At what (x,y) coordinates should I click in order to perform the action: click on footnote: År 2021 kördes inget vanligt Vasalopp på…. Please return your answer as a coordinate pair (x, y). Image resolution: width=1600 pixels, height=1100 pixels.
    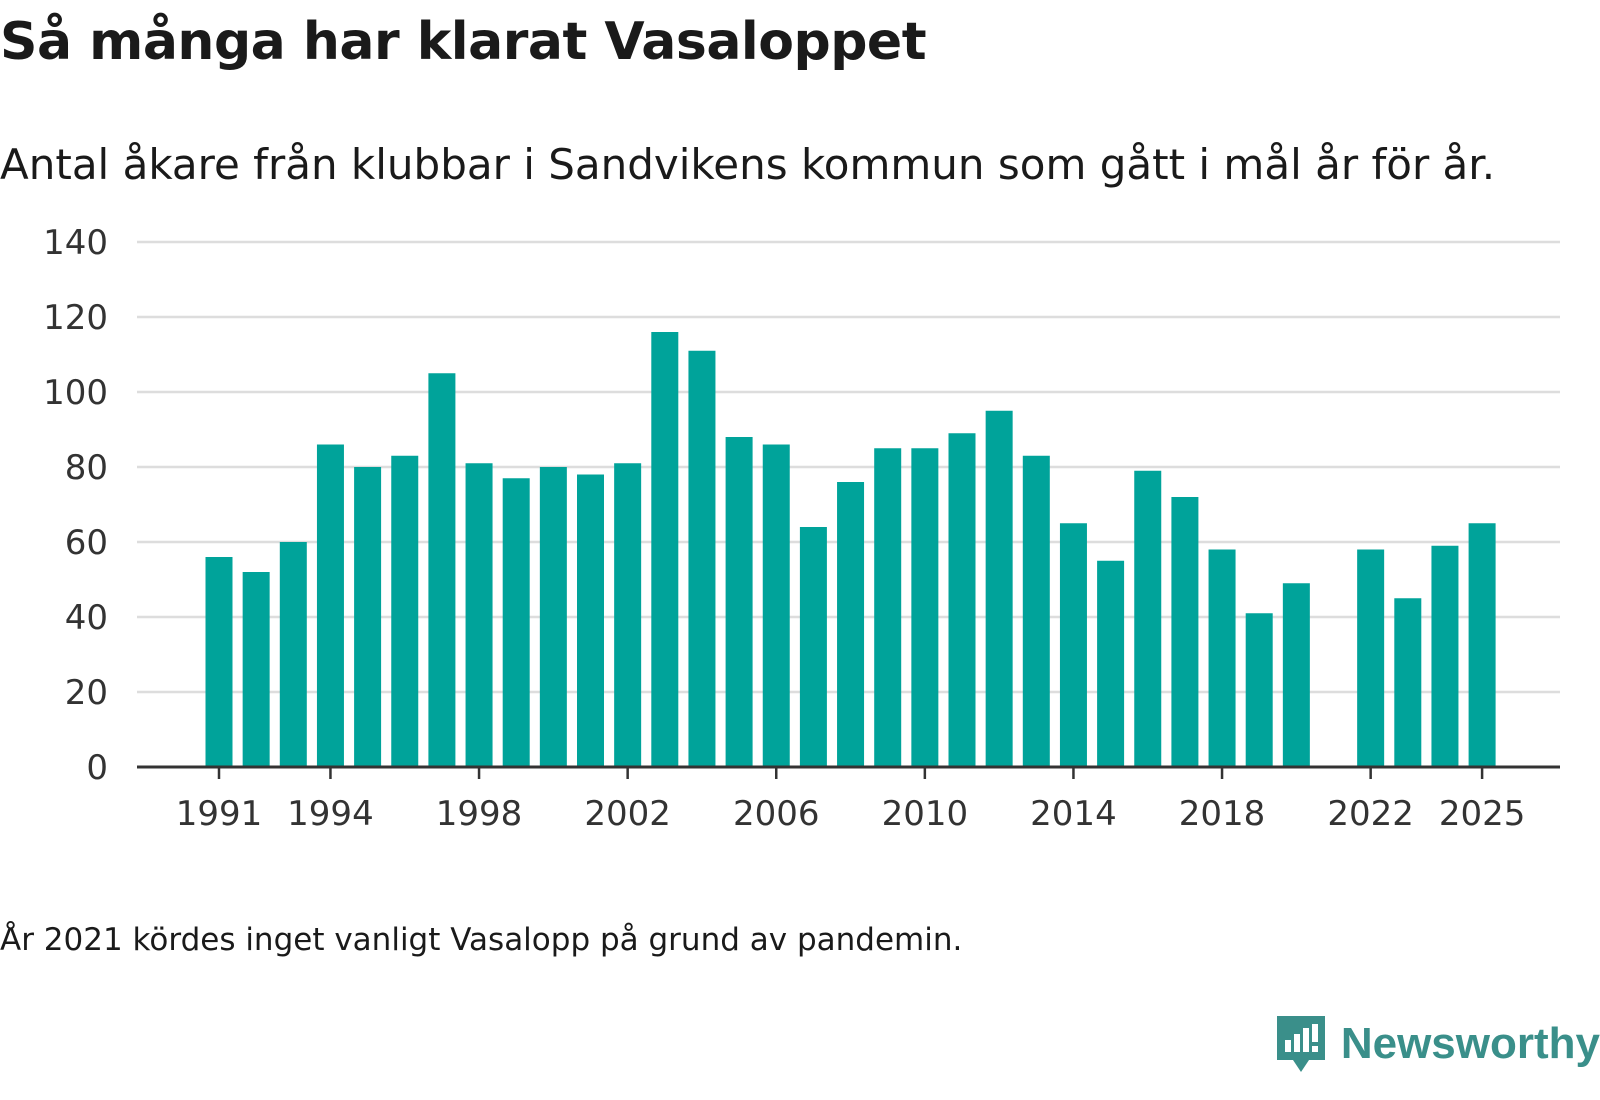
    Looking at the image, I should click on (481, 940).